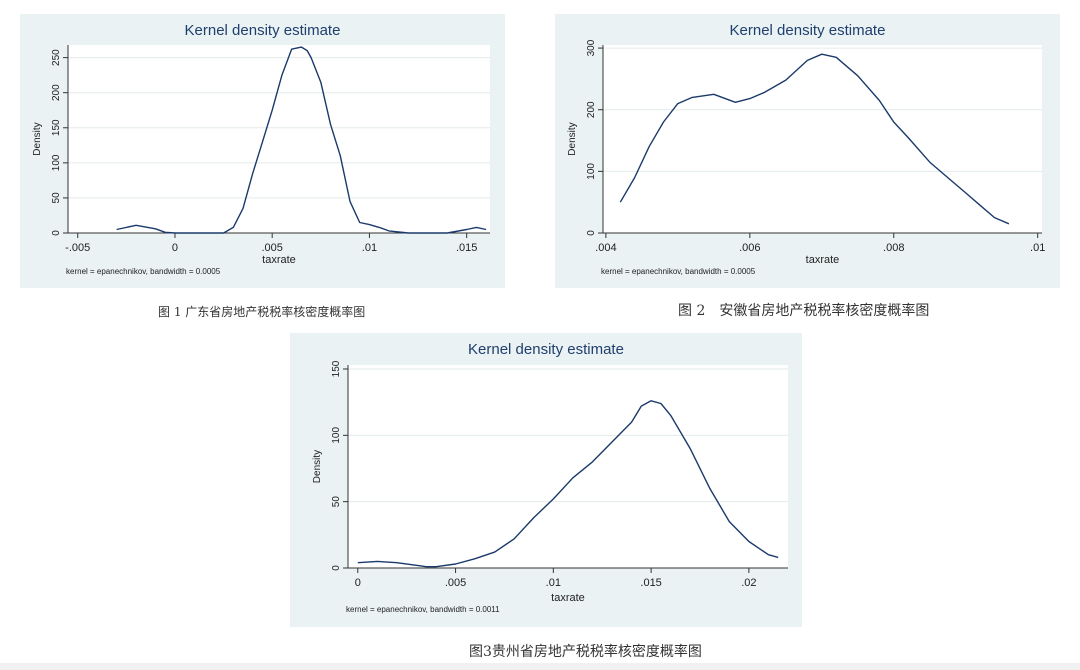 The width and height of the screenshot is (1080, 670). I want to click on caption-guizhou: 图3贵州省房地产税税率核密度概率图, so click(585, 652).